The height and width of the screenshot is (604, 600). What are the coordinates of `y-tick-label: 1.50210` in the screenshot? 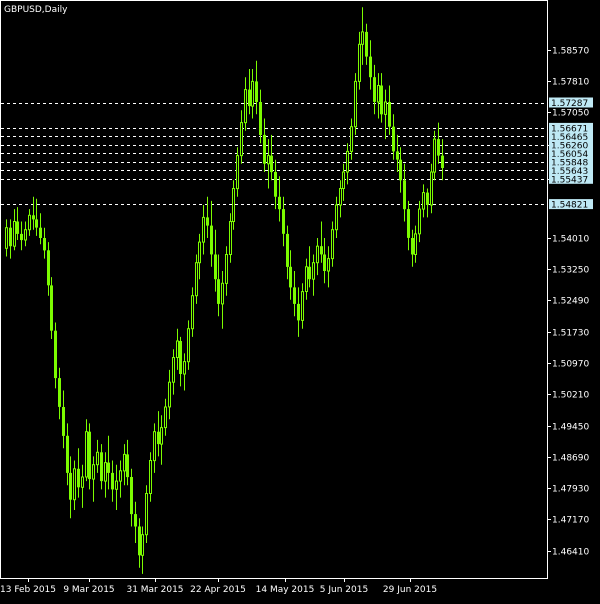 It's located at (570, 396).